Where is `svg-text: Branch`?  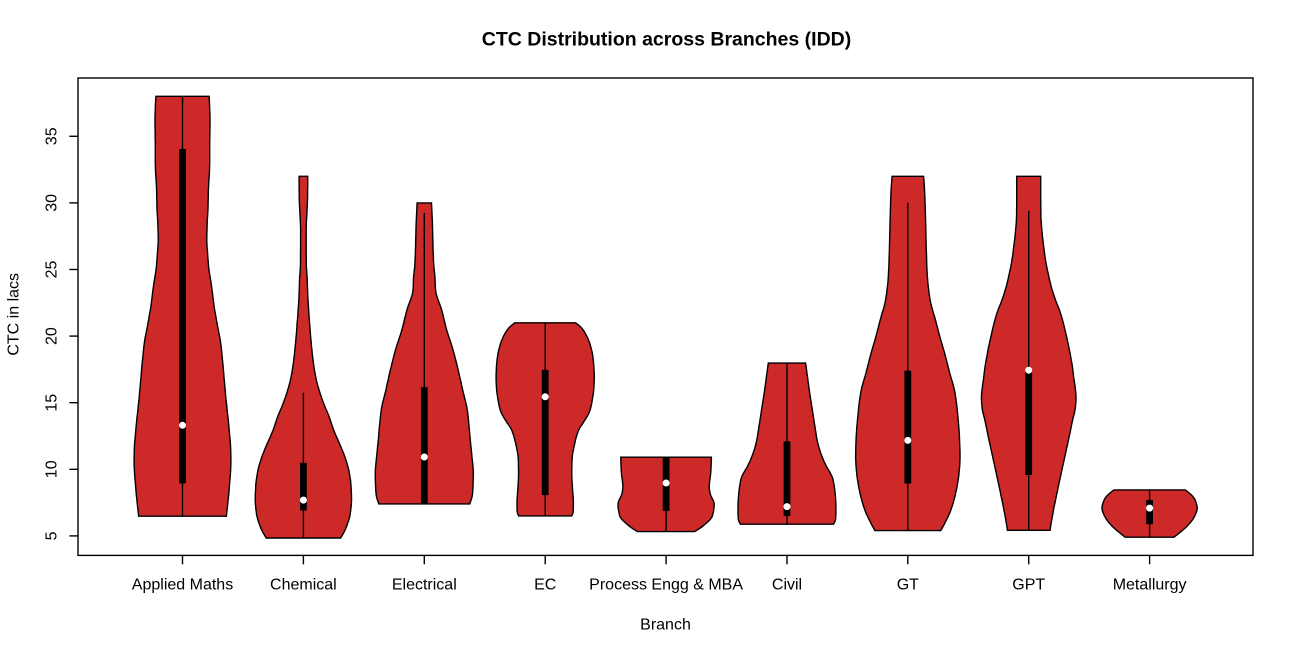
svg-text: Branch is located at coordinates (665, 625).